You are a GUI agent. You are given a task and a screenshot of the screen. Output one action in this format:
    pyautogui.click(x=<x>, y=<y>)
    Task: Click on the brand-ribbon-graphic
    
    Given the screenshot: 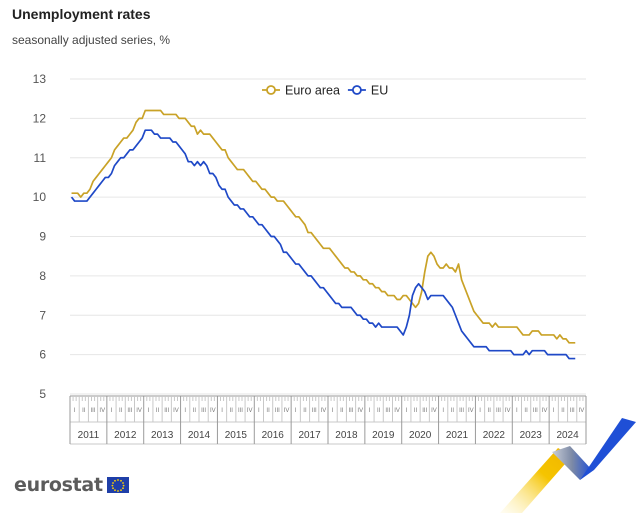 What is the action you would take?
    pyautogui.click(x=568, y=465)
    